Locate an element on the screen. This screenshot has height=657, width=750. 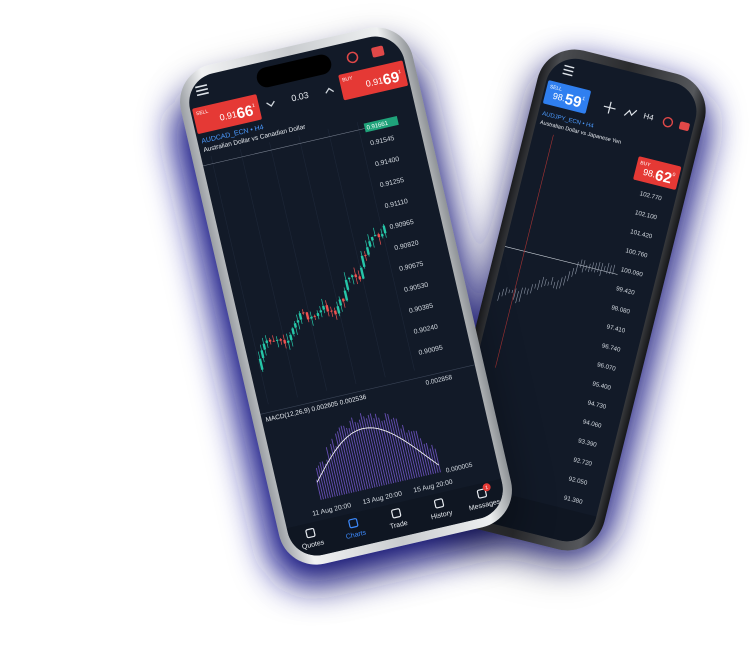
vertical-line is located at coordinates (524, 251).